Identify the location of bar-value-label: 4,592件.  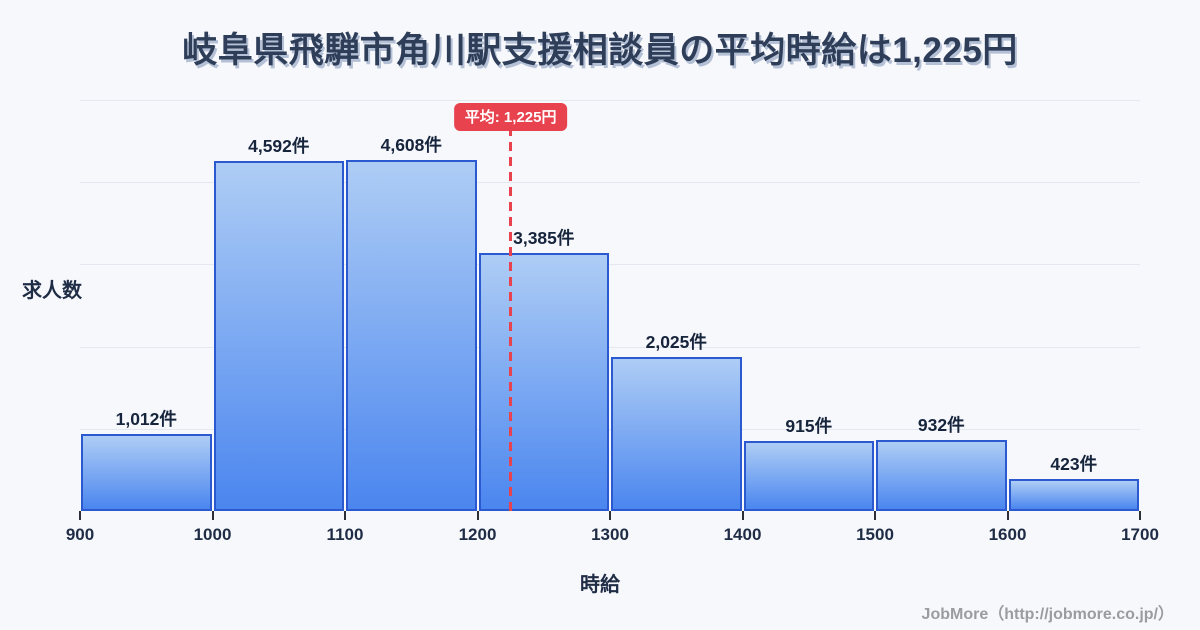
(279, 146).